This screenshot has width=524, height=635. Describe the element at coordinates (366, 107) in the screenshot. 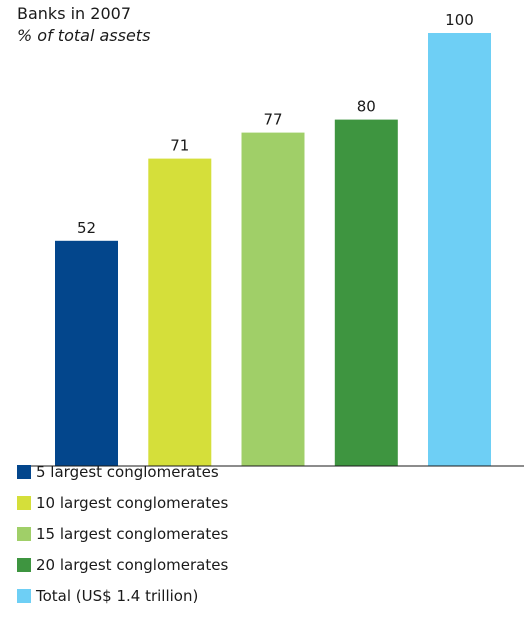

I see `bar-value-label-4: 80` at that location.